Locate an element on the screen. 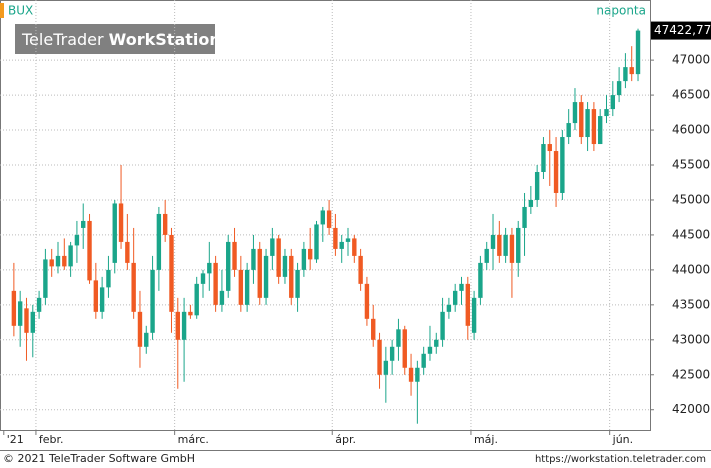 The width and height of the screenshot is (711, 468). y-tick-label: 46500 is located at coordinates (691, 95).